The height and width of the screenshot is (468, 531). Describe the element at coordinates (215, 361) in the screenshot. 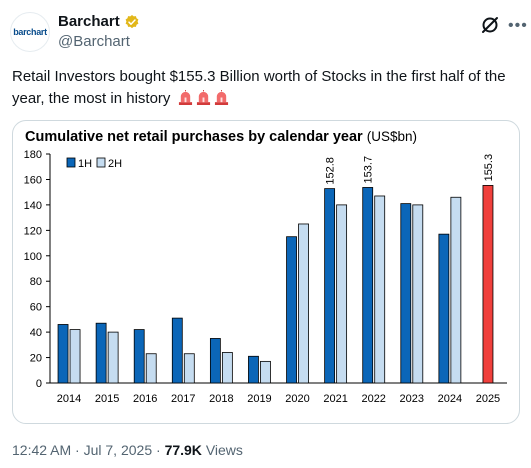

I see `bar-1h-2018` at that location.